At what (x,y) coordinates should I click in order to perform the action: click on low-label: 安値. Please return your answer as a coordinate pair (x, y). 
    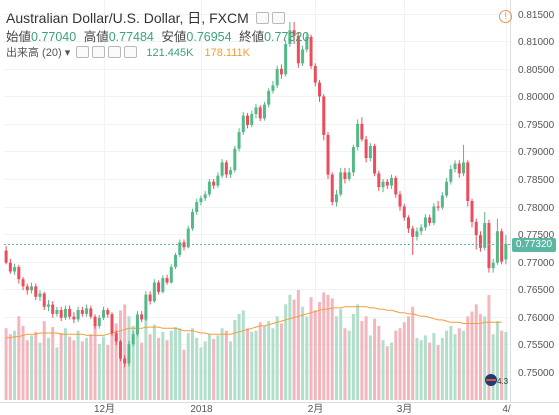
    Looking at the image, I should click on (174, 37).